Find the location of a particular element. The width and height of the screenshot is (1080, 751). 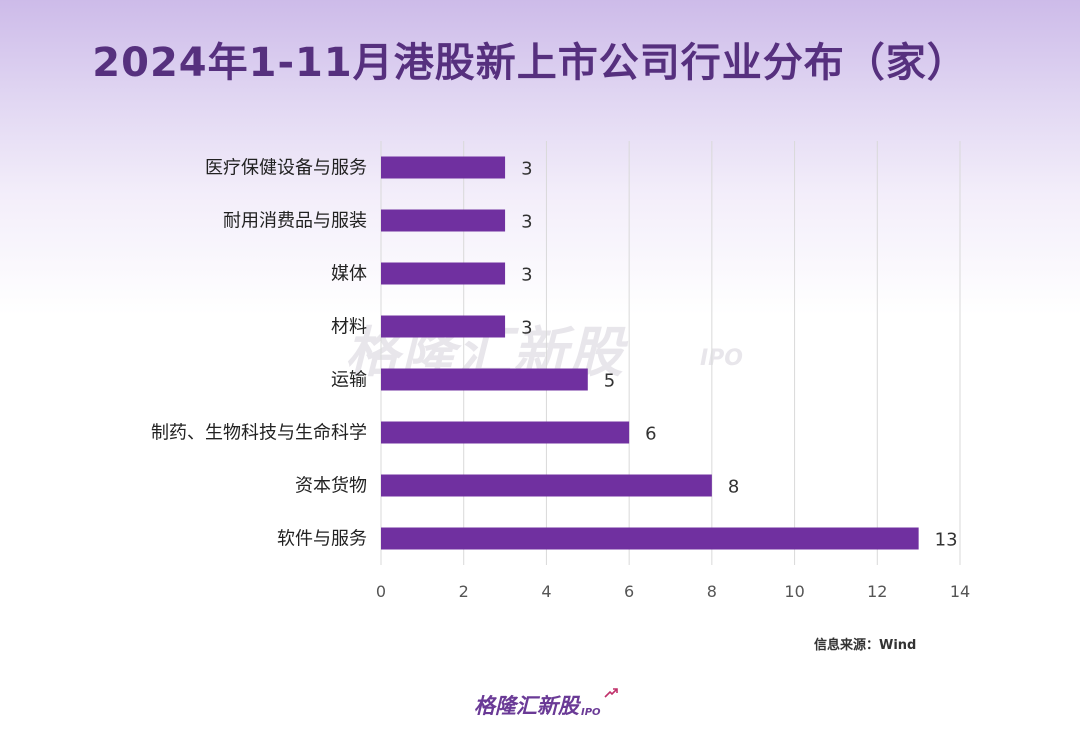

brand-logo-text: 格隆汇新股 is located at coordinates (526, 706).